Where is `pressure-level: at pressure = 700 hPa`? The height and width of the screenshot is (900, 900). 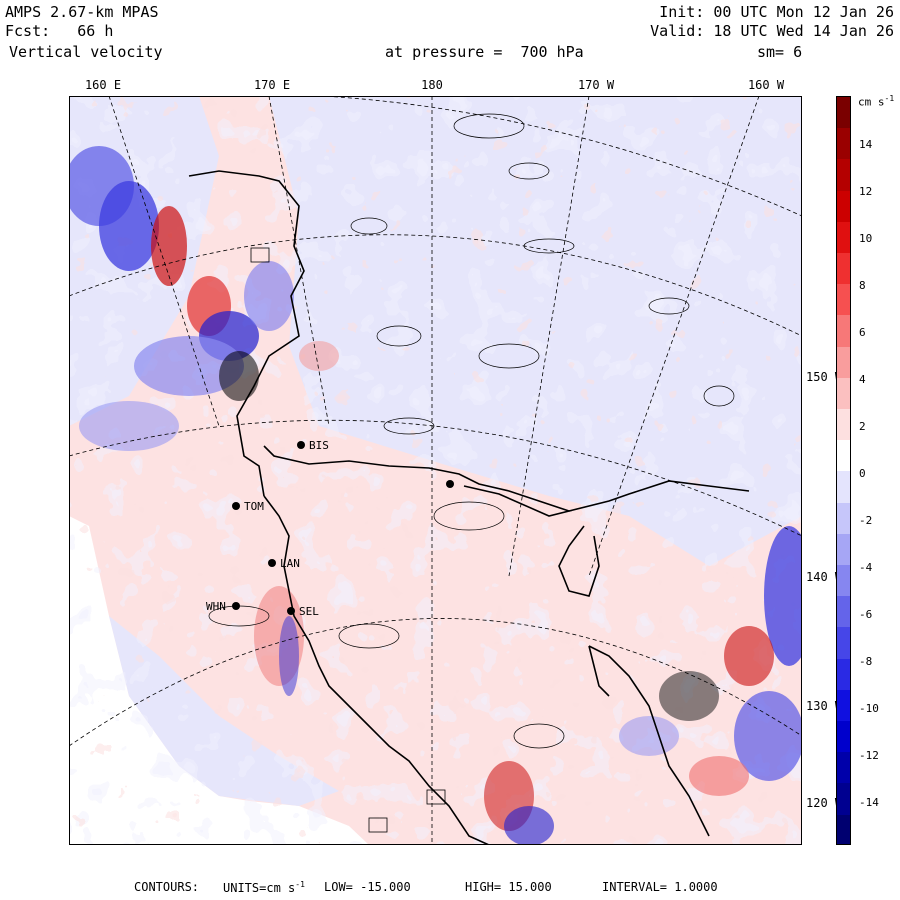 pressure-level: at pressure = 700 hPa is located at coordinates (484, 52).